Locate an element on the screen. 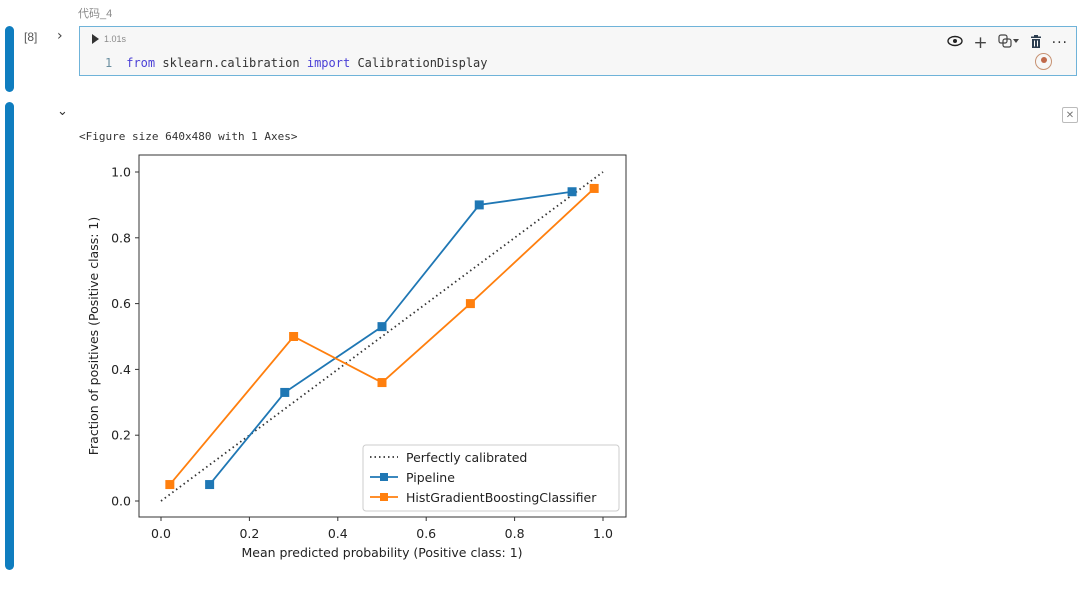 The height and width of the screenshot is (600, 1080). y-axis-ticks: 0.0 0.2 0.4 0.6 0.8 1.0 is located at coordinates (125, 337).